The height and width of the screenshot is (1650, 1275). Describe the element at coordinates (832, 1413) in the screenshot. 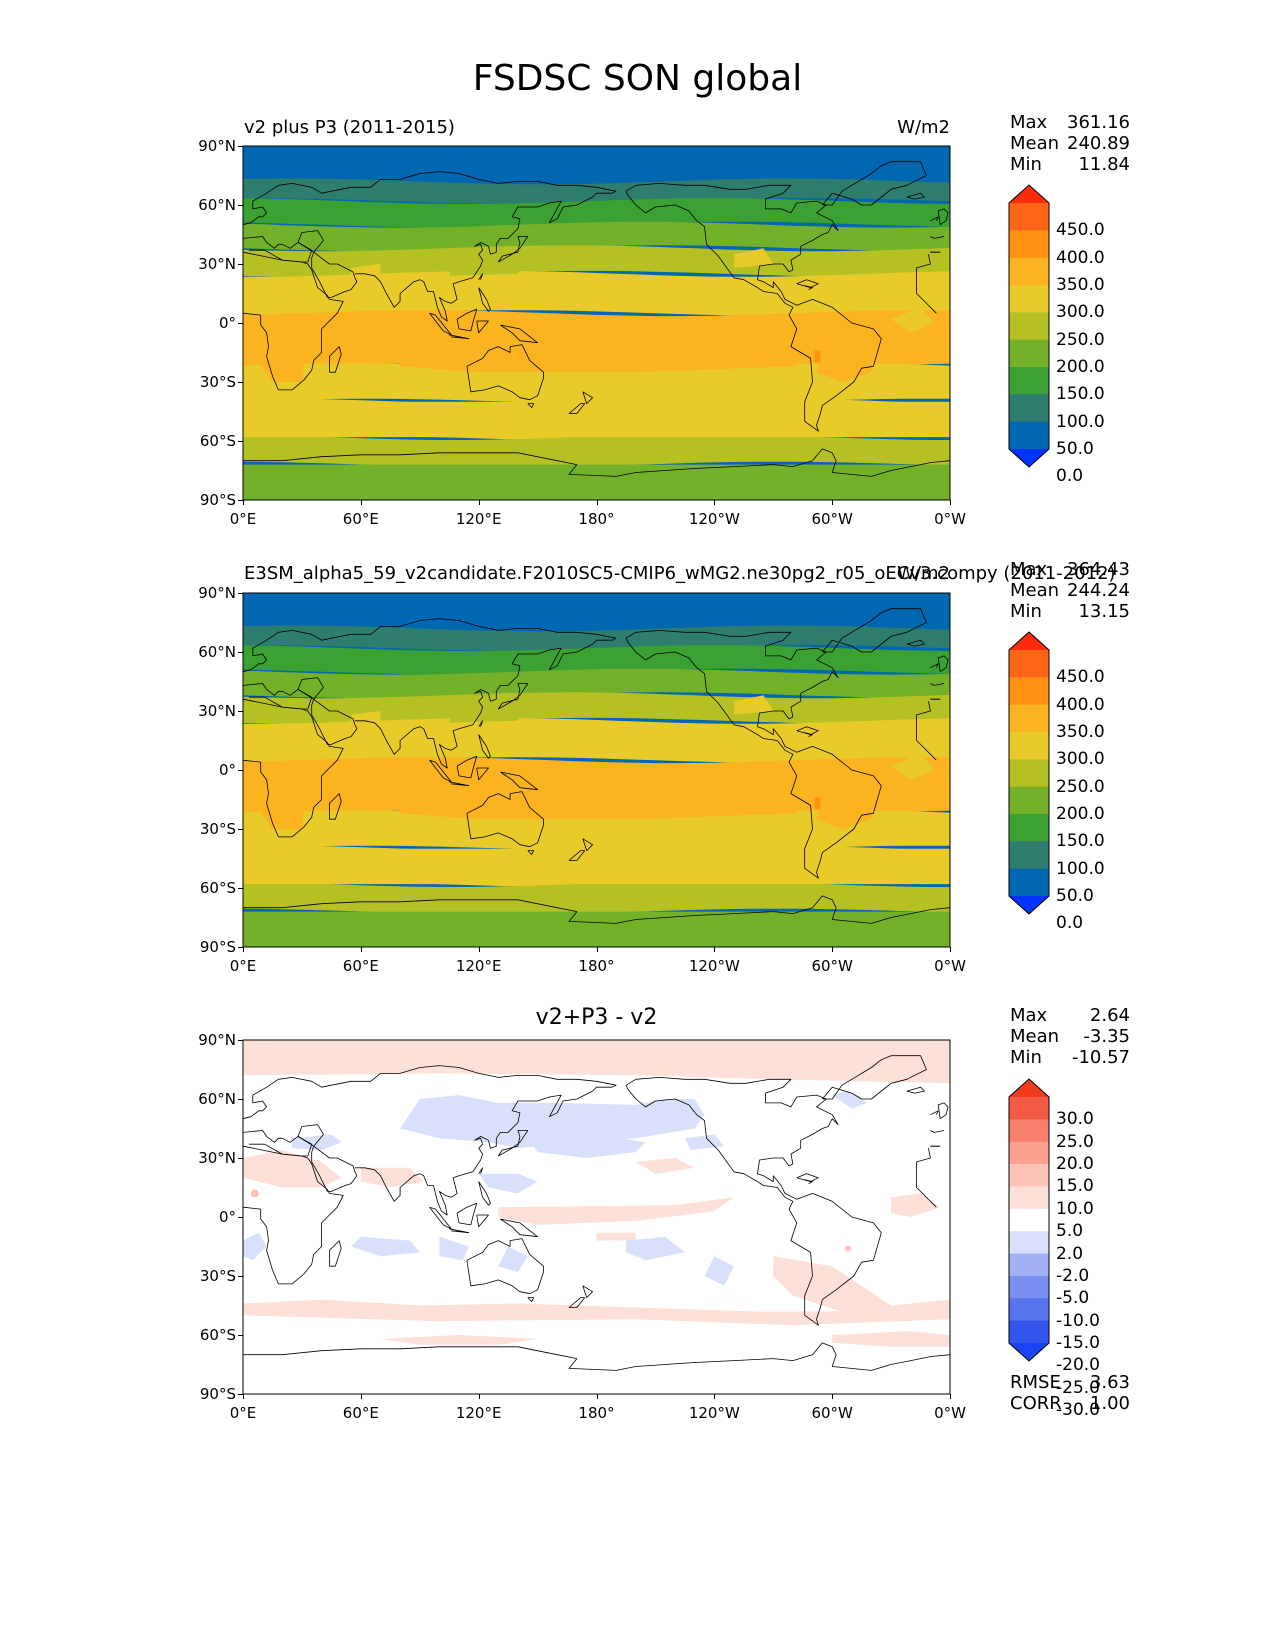

I see `lon-tick-label: 60°W` at that location.